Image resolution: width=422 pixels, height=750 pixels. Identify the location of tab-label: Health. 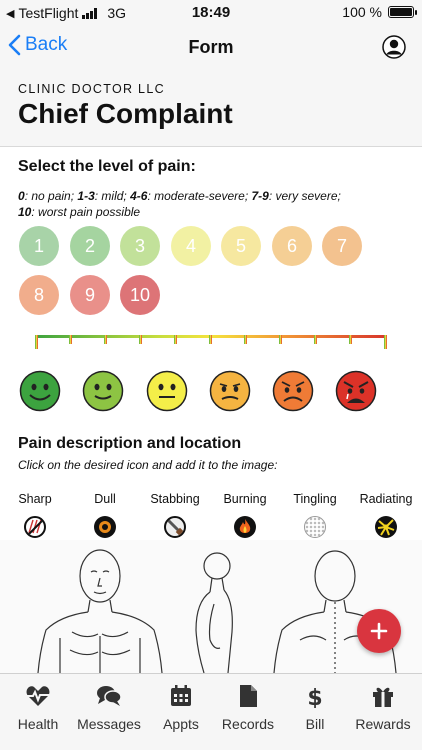
(38, 724).